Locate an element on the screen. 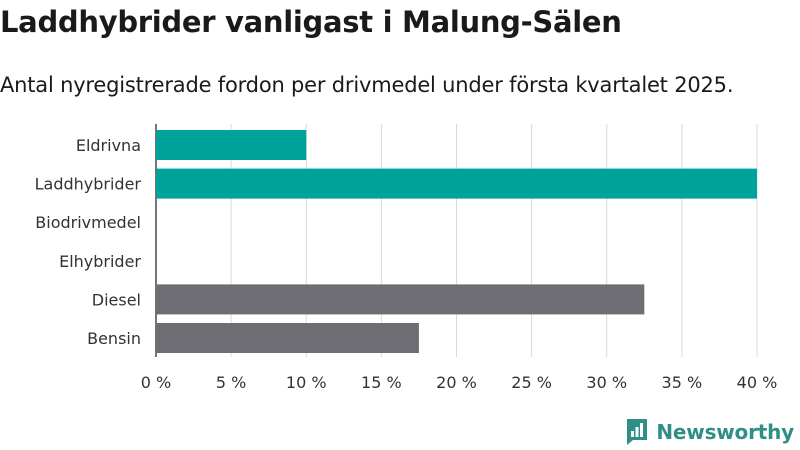 The image size is (800, 450). newsworthy-logo: Newsworthy is located at coordinates (709, 432).